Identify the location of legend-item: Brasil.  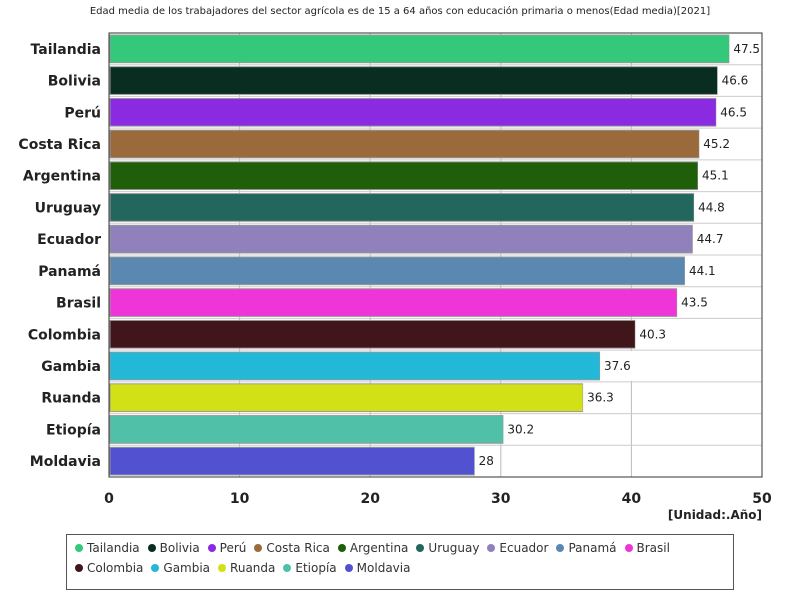
(647, 548).